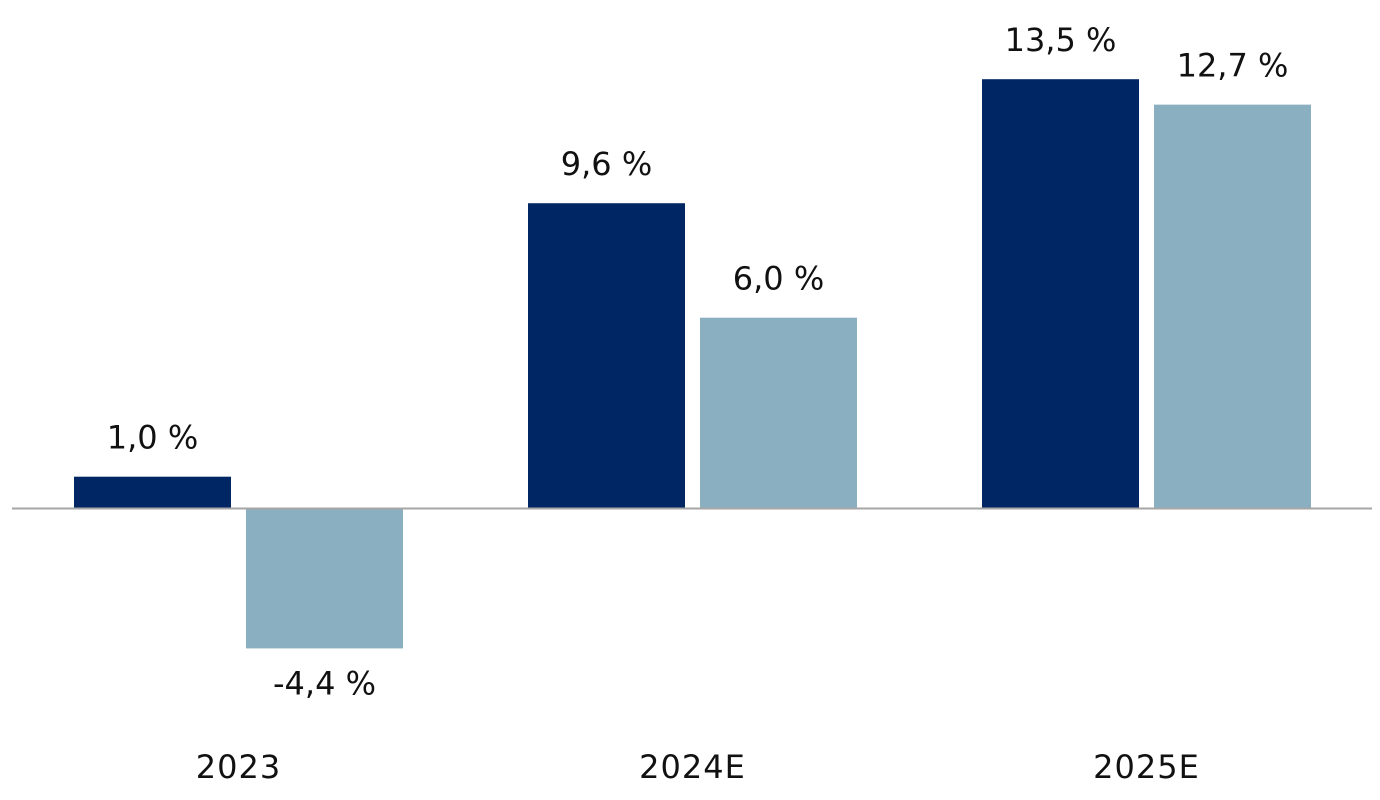 This screenshot has width=1380, height=800. What do you see at coordinates (1233, 66) in the screenshot?
I see `data-label-2025e-series-2: 12,7 %` at bounding box center [1233, 66].